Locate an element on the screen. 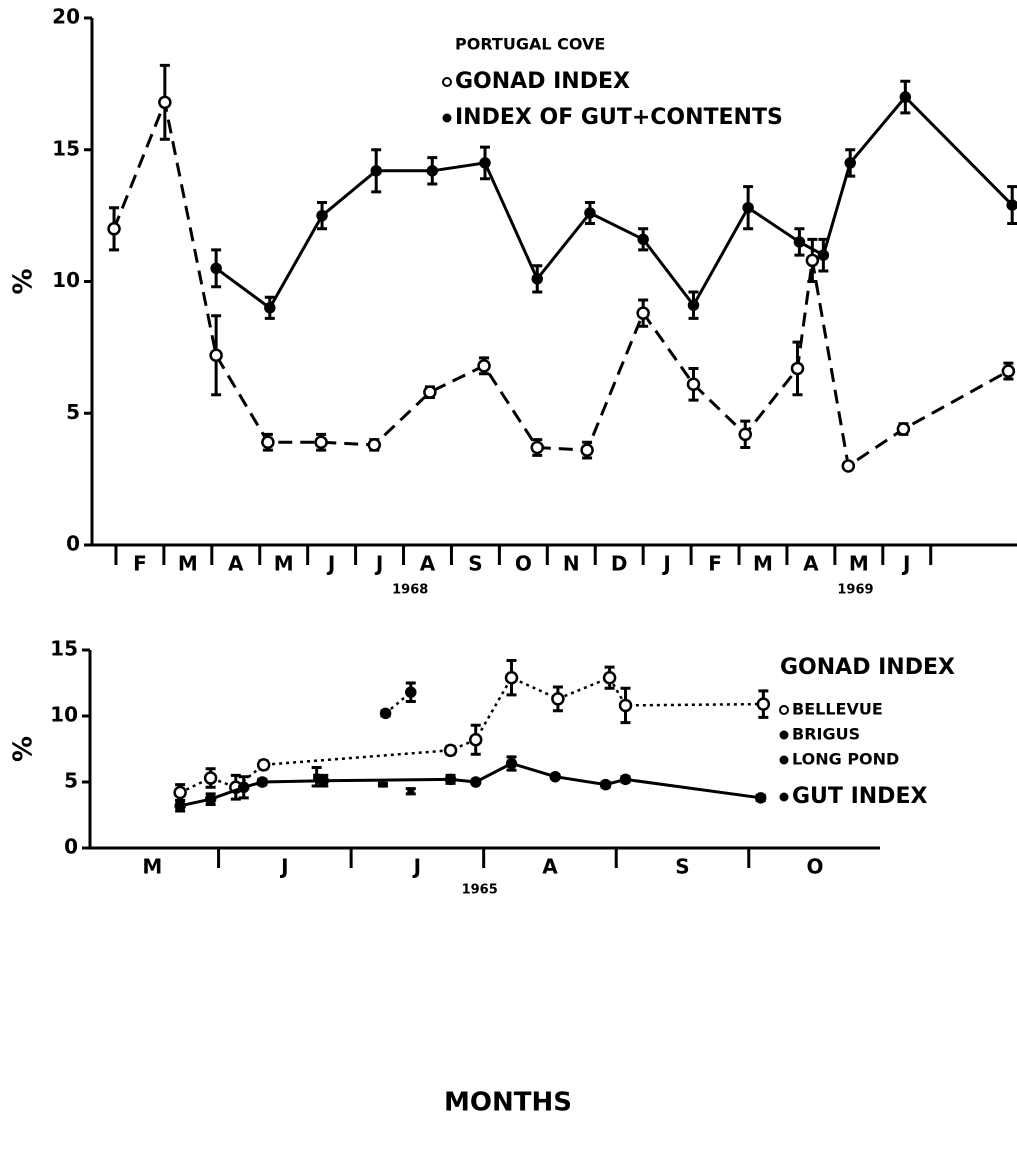 The image size is (1017, 1152). legend-label: LONG POND is located at coordinates (845, 759).